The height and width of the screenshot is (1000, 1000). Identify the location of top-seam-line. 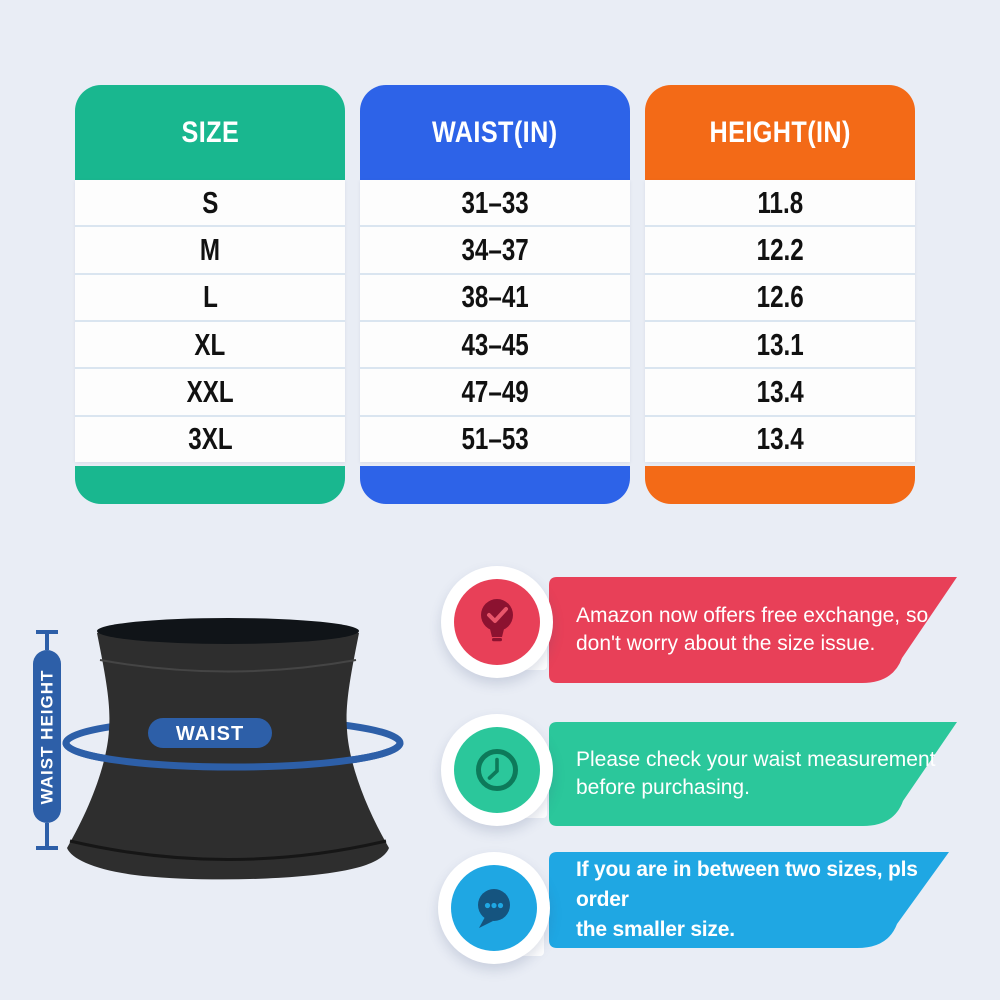
(228, 666).